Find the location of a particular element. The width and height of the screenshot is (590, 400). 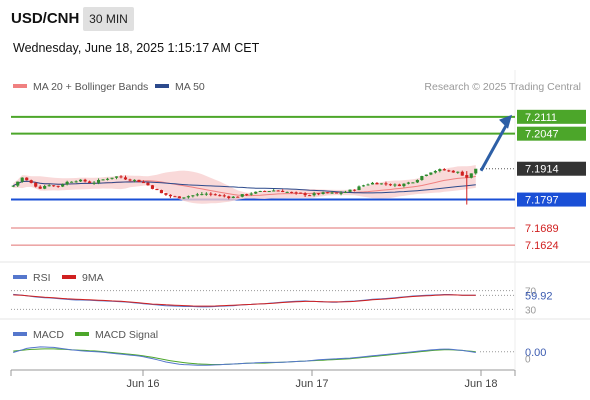

legend-swatch-macd-signal is located at coordinates (82, 334).